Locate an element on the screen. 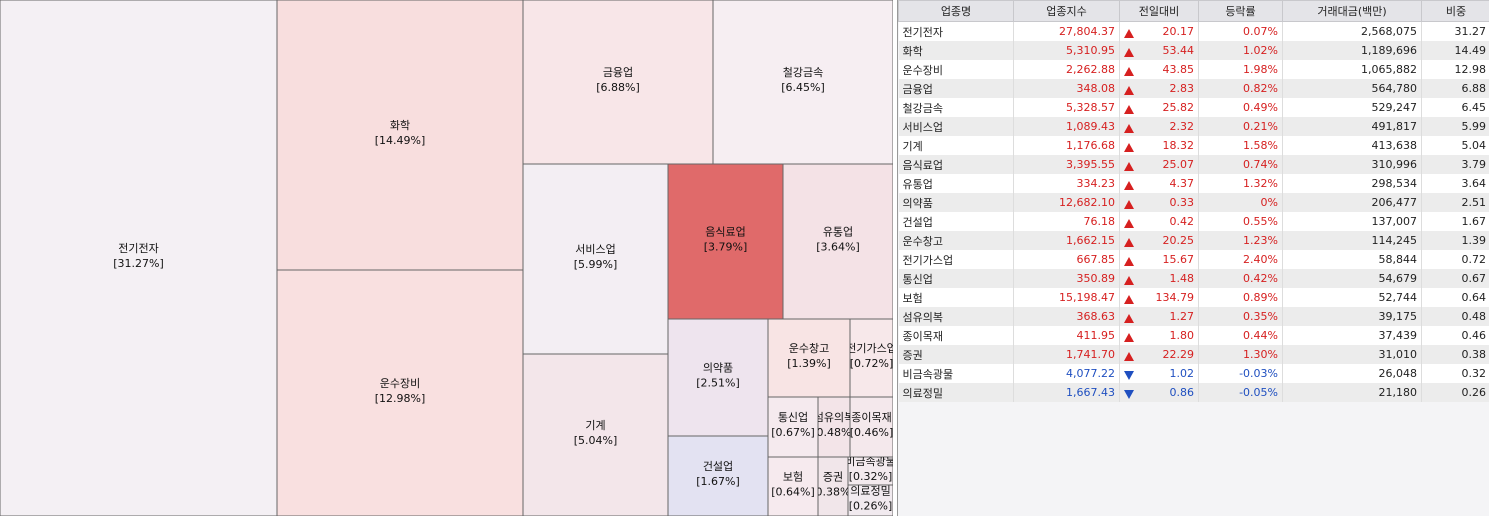 The width and height of the screenshot is (1489, 516). table-row: 보험 15,198.47 134.79 0.89% 52,744 0.64 is located at coordinates (1193, 297).